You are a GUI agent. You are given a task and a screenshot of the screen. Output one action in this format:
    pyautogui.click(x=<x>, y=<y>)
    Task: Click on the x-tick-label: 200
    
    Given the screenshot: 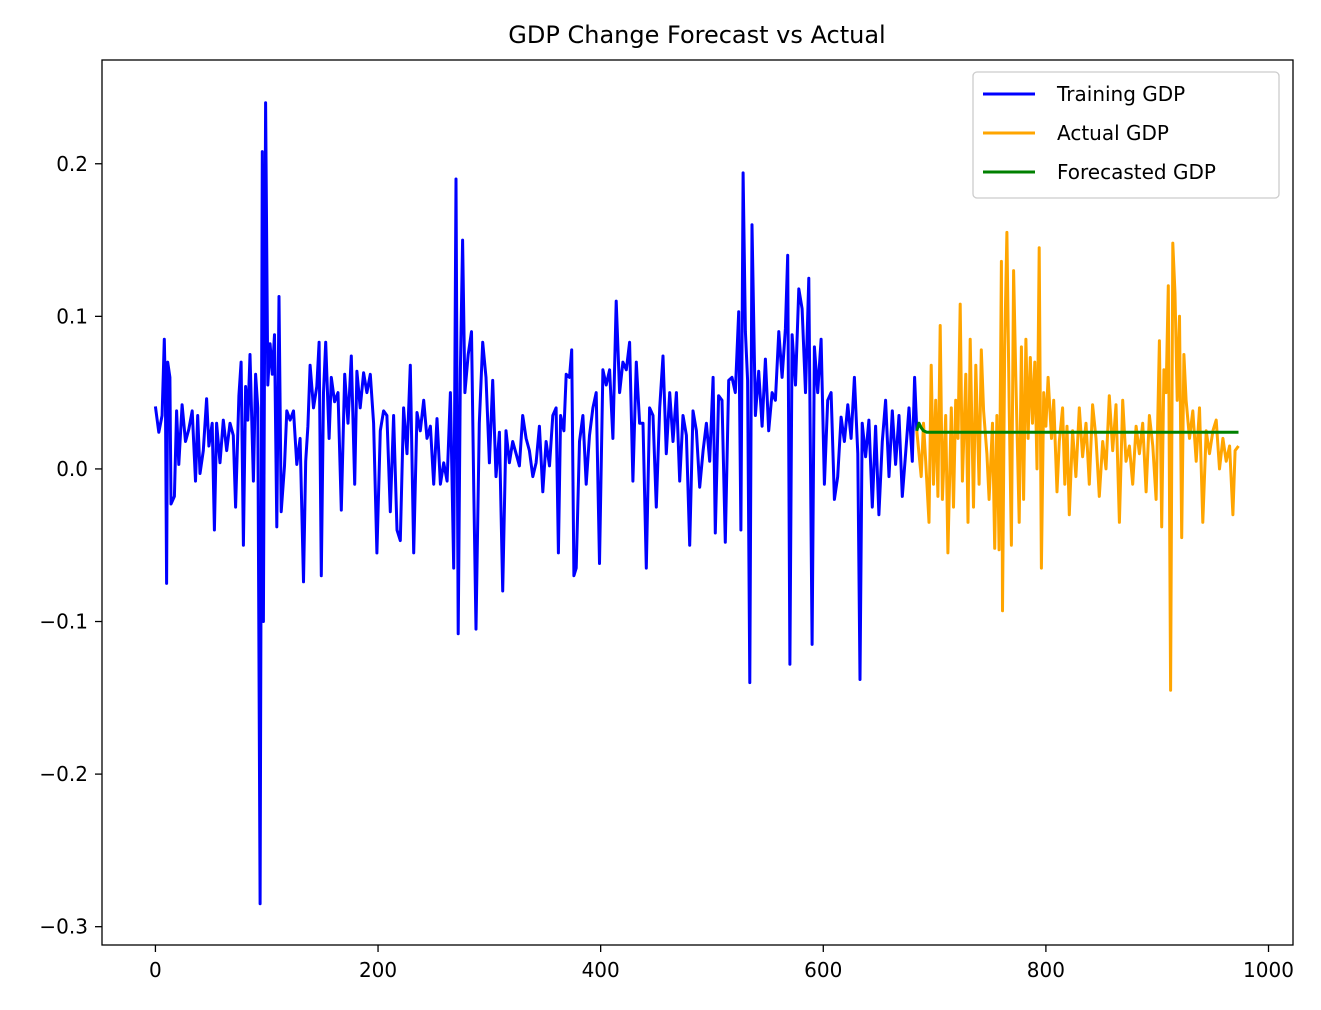 What is the action you would take?
    pyautogui.click(x=378, y=970)
    